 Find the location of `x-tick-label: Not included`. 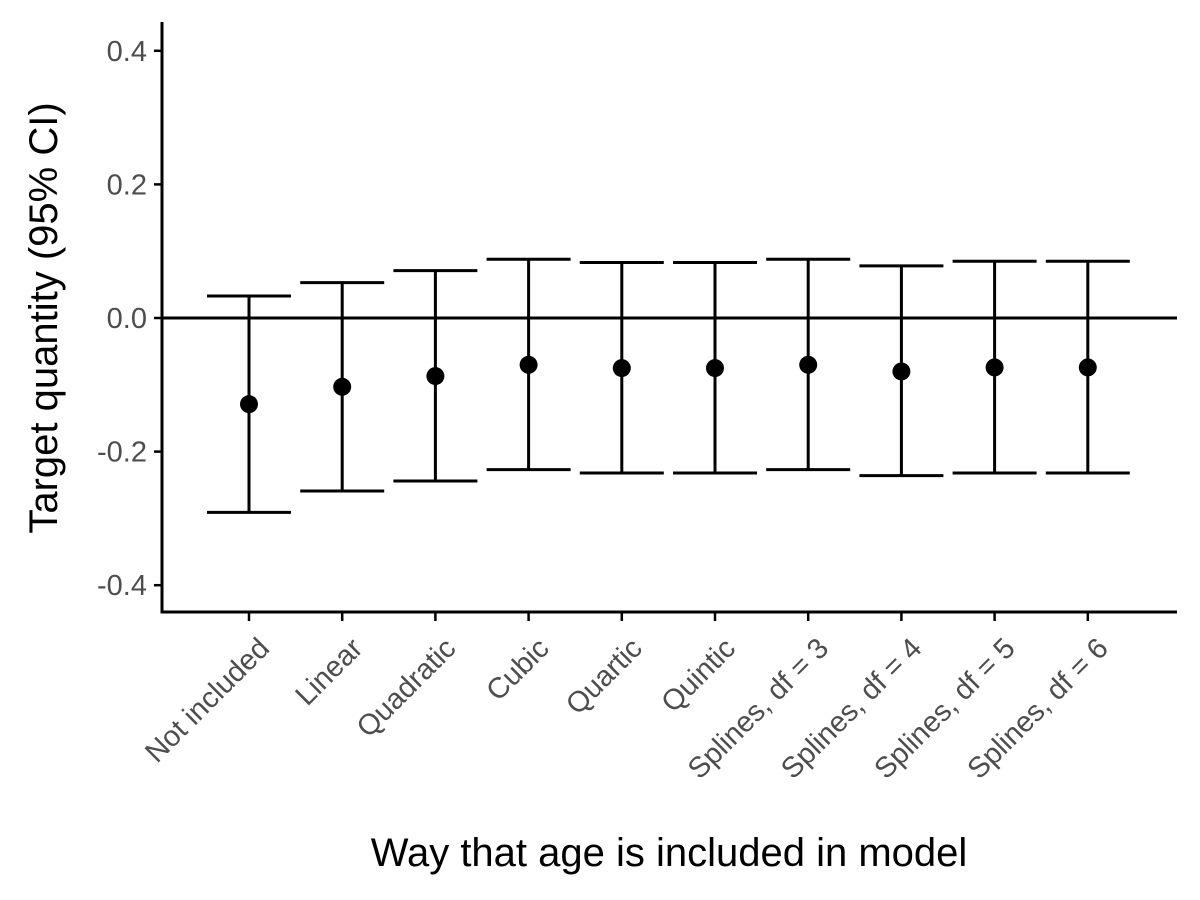

x-tick-label: Not included is located at coordinates (207, 700).